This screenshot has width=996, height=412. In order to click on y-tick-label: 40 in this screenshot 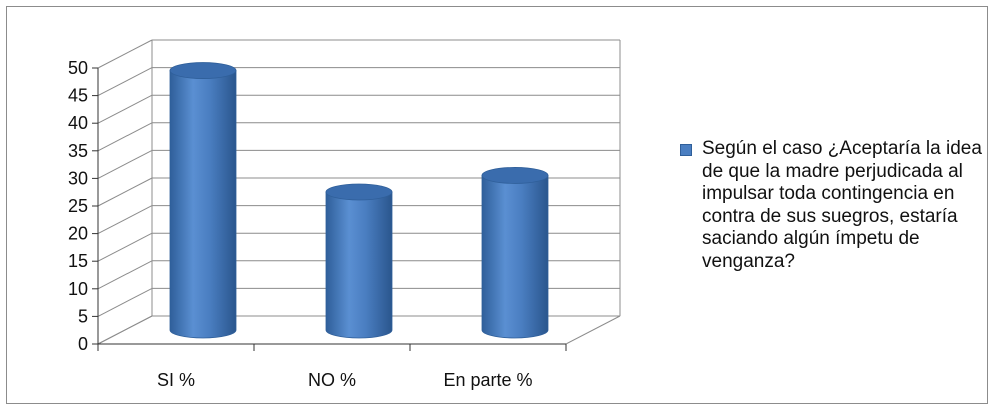, I will do `click(78, 123)`.